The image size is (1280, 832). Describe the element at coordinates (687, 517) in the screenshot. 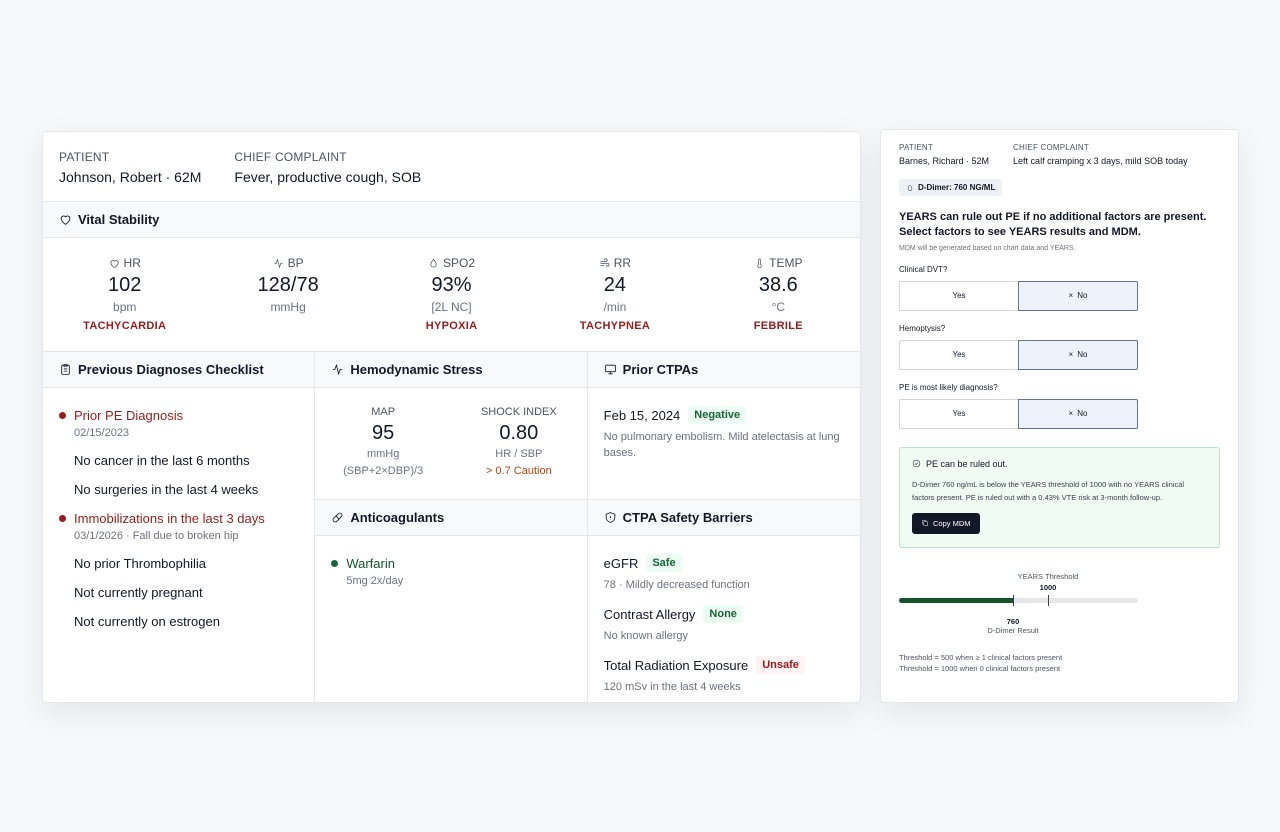

I see `safety-barriers-title: CTPA Safety Barriers` at that location.